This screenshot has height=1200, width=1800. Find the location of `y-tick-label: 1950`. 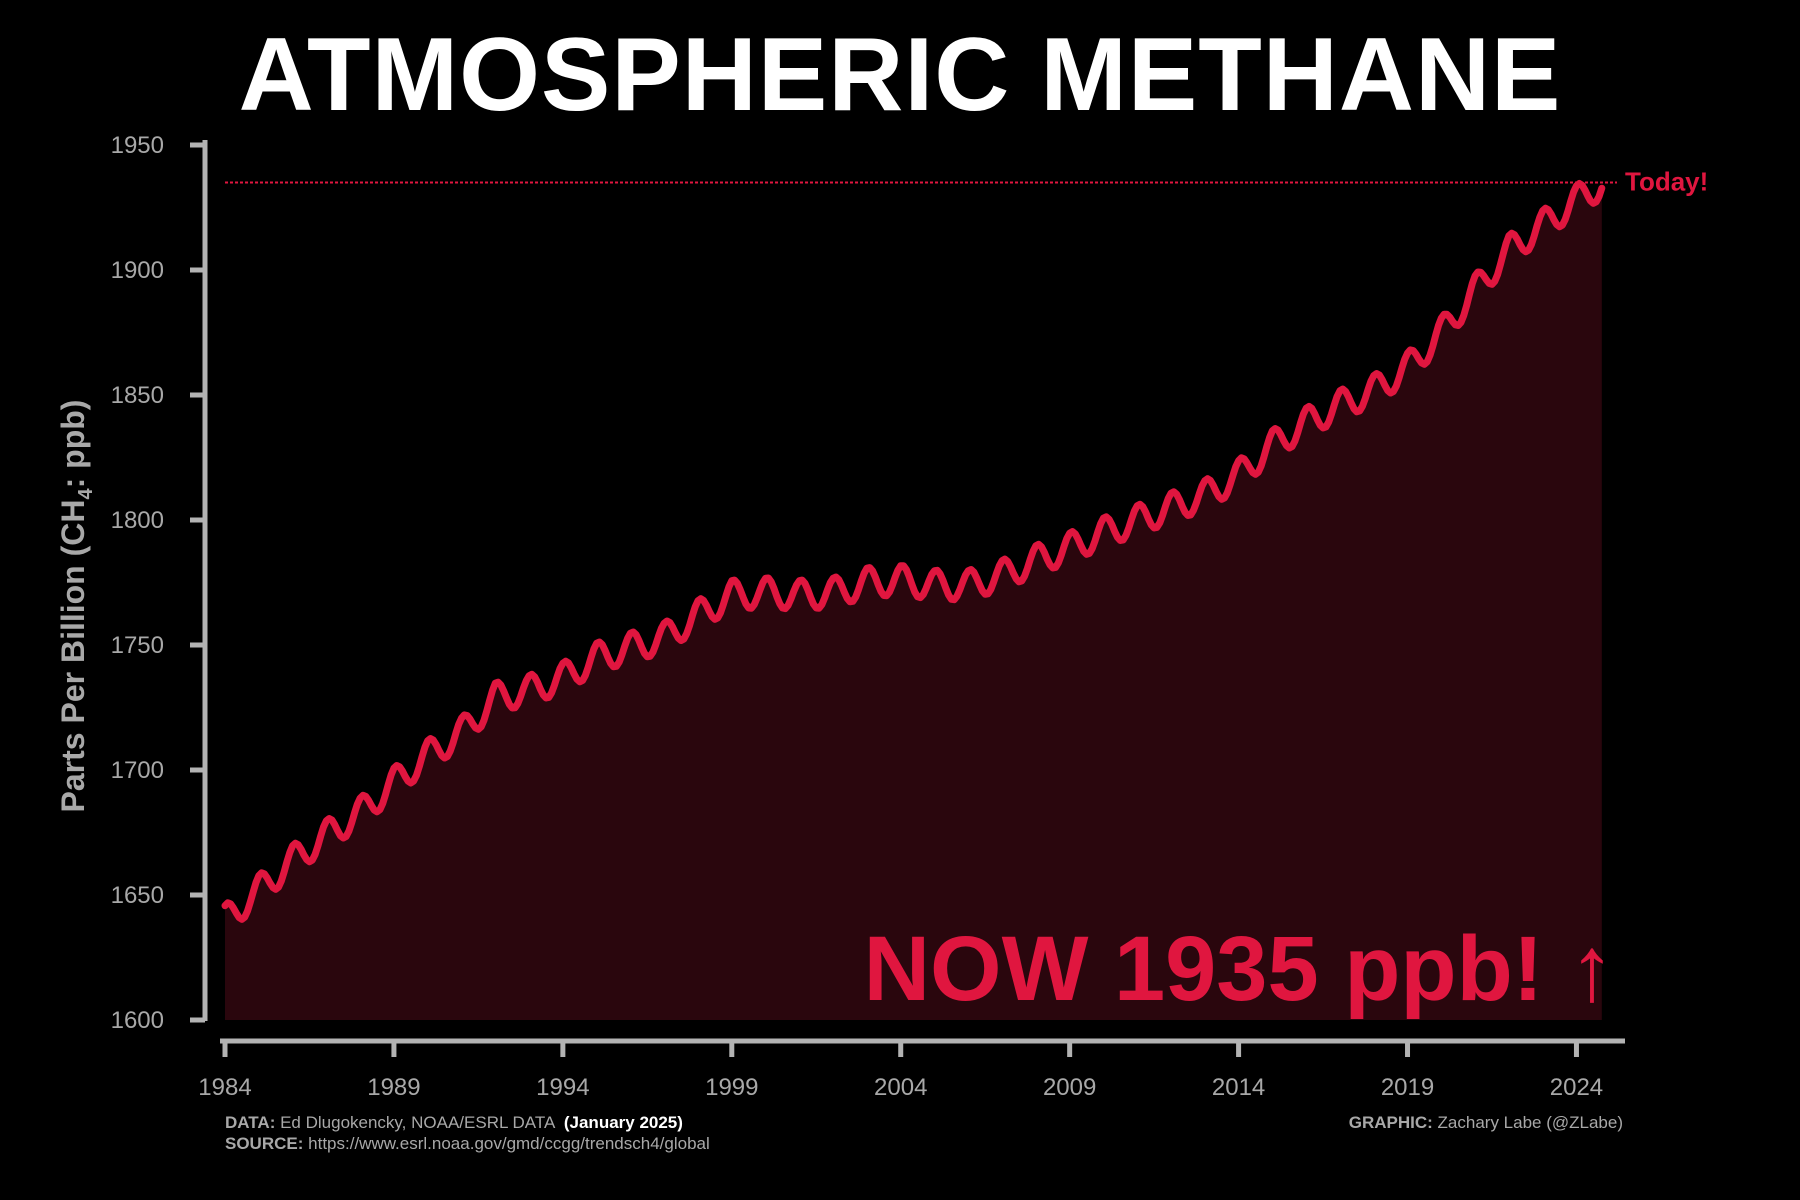

y-tick-label: 1950 is located at coordinates (137, 145).